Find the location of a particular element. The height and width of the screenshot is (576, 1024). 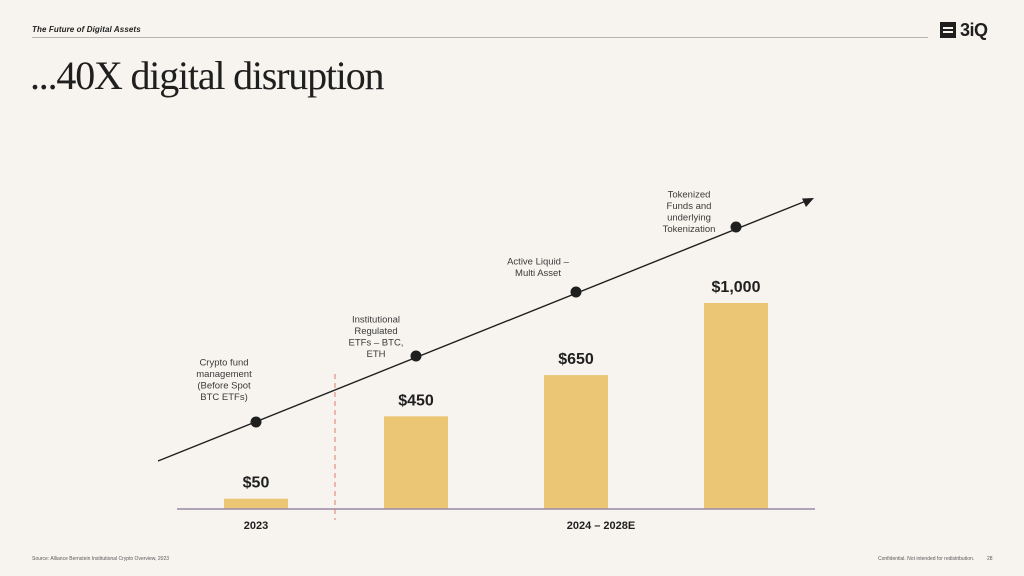

milestone-label-2-line-2: Regulated is located at coordinates (375, 331).